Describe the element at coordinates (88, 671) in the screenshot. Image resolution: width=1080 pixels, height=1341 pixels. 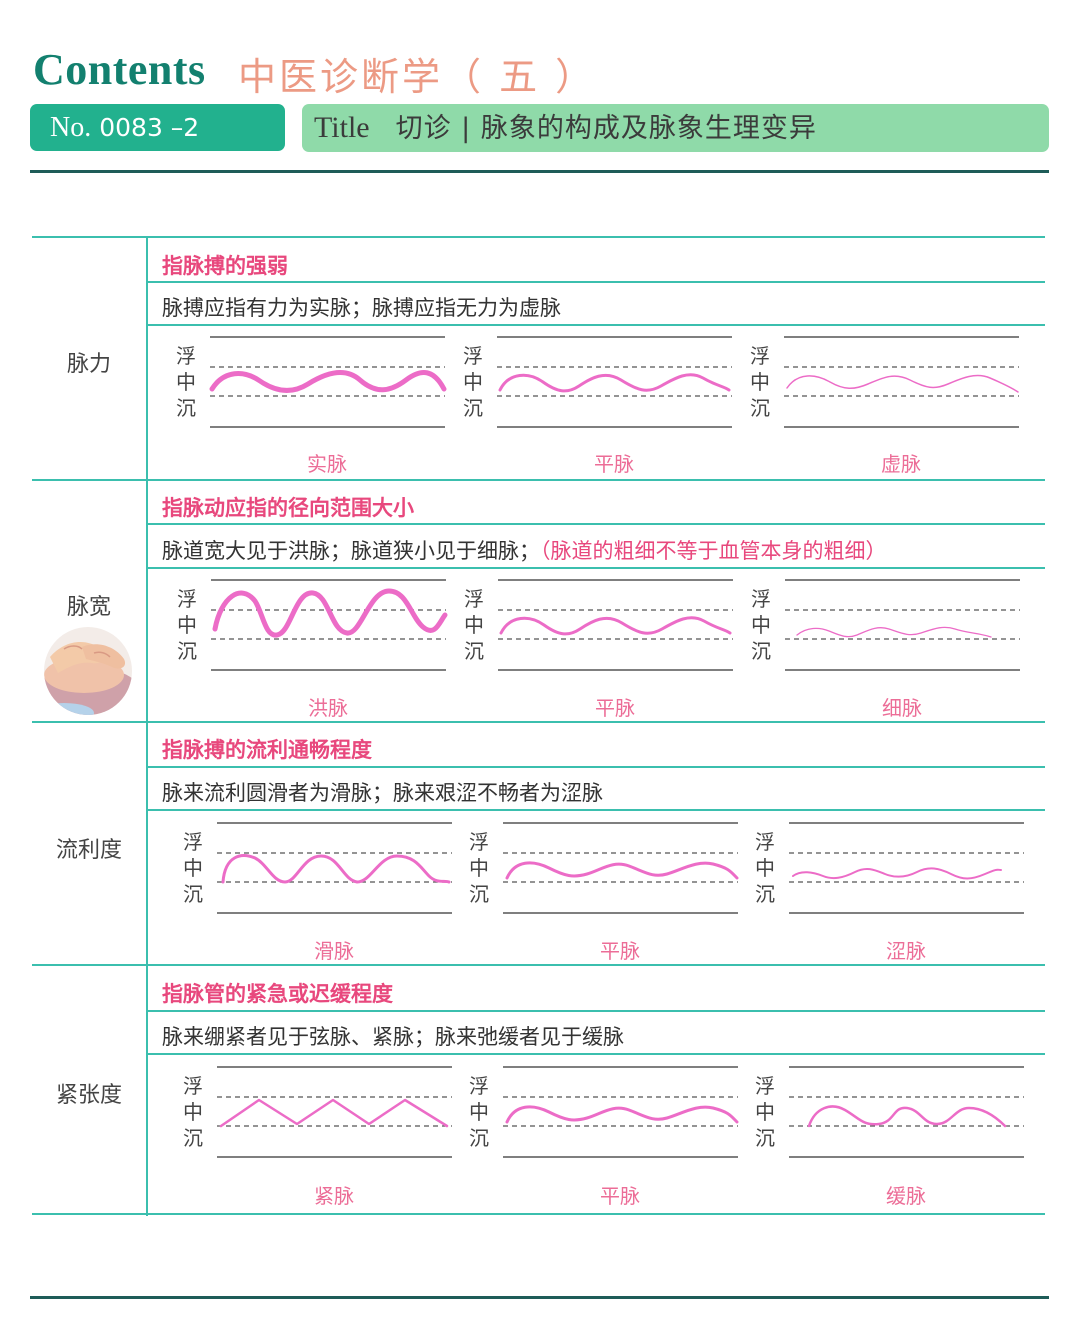
I see `pulse-taking-photo` at that location.